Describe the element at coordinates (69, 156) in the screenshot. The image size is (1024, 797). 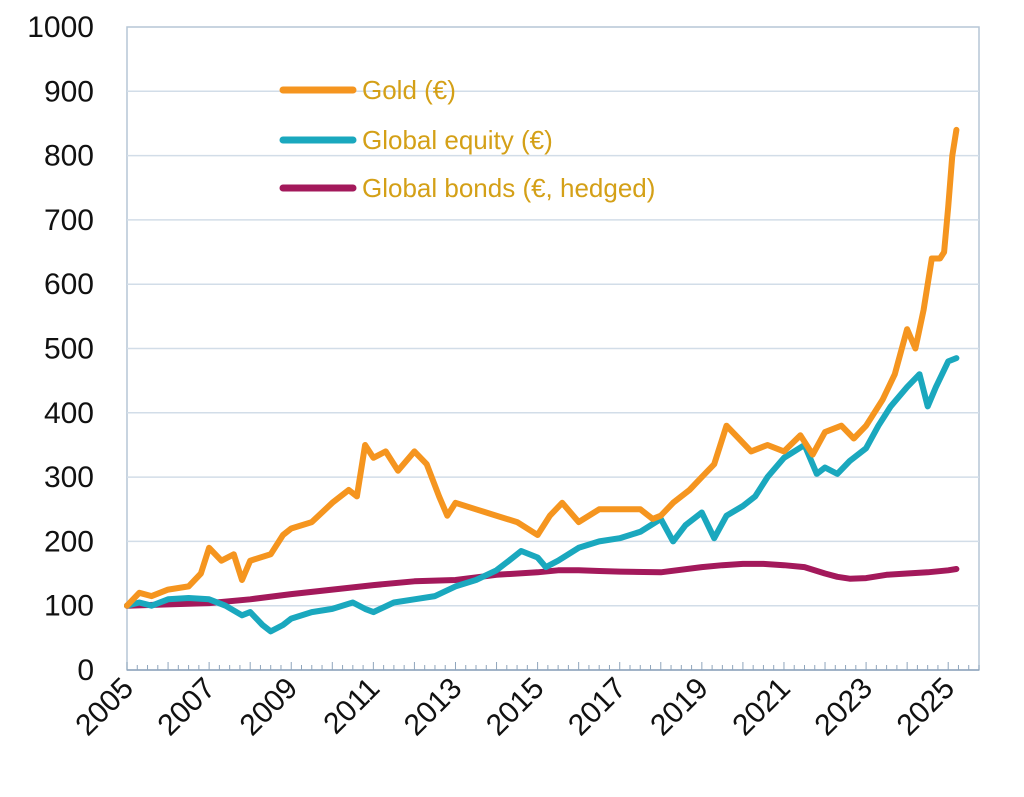
I see `y-tick-label: 800` at that location.